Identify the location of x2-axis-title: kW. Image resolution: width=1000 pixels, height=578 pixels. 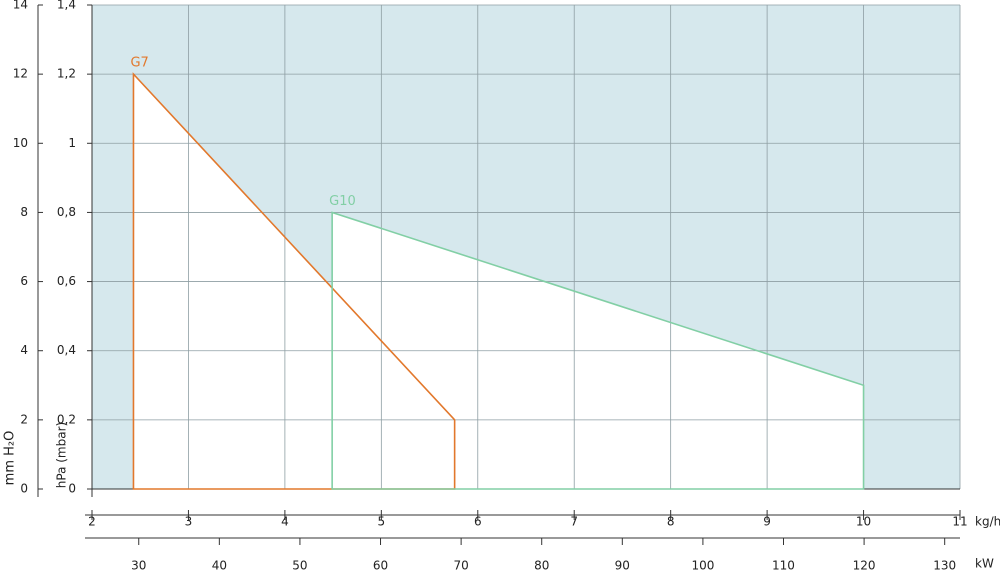
(984, 564).